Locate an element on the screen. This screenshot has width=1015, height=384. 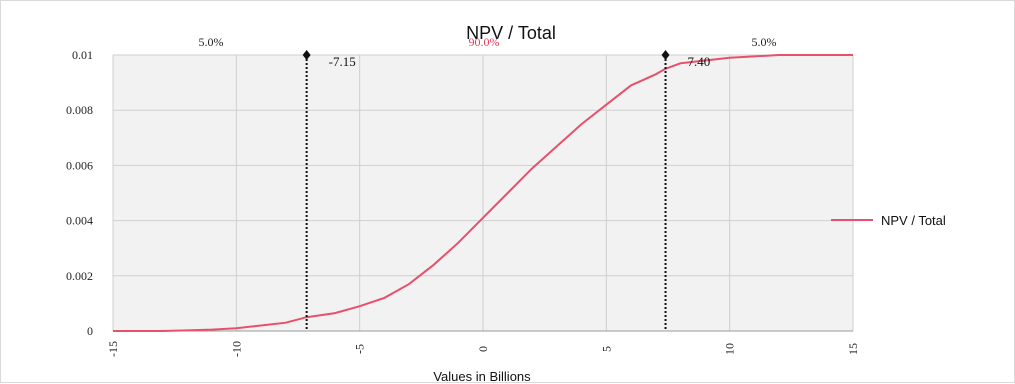
x-tick-label: -10 is located at coordinates (236, 349).